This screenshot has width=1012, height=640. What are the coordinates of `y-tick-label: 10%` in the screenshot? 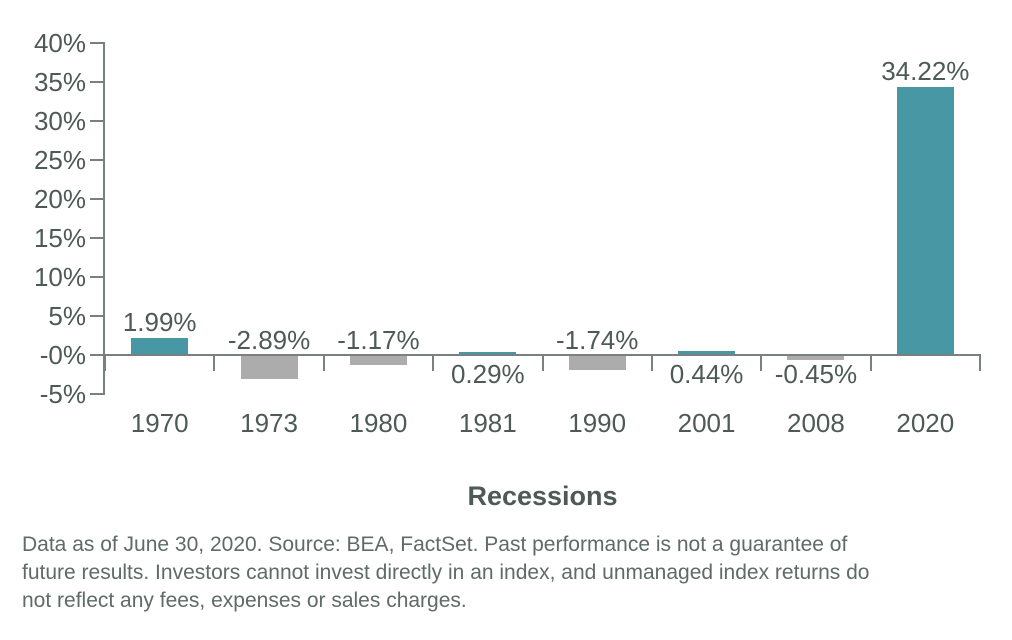 It's located at (59, 277).